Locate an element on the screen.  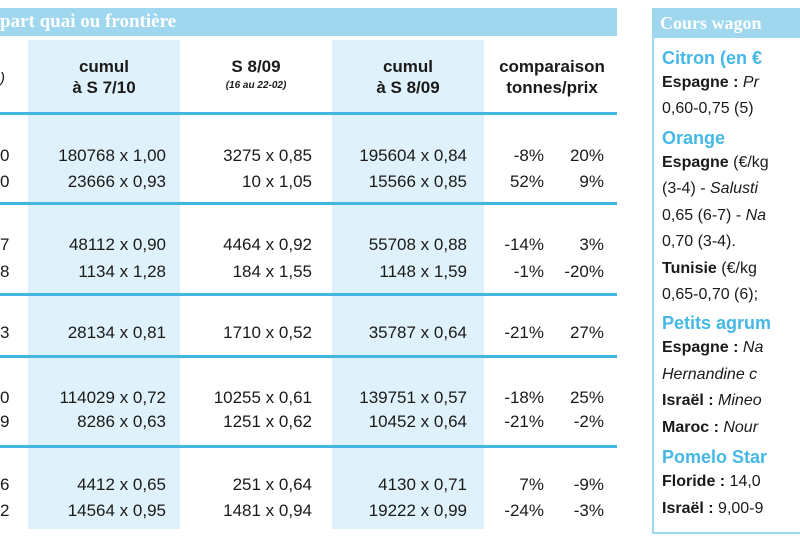
sidebar-label: Maroc : is located at coordinates (690, 427).